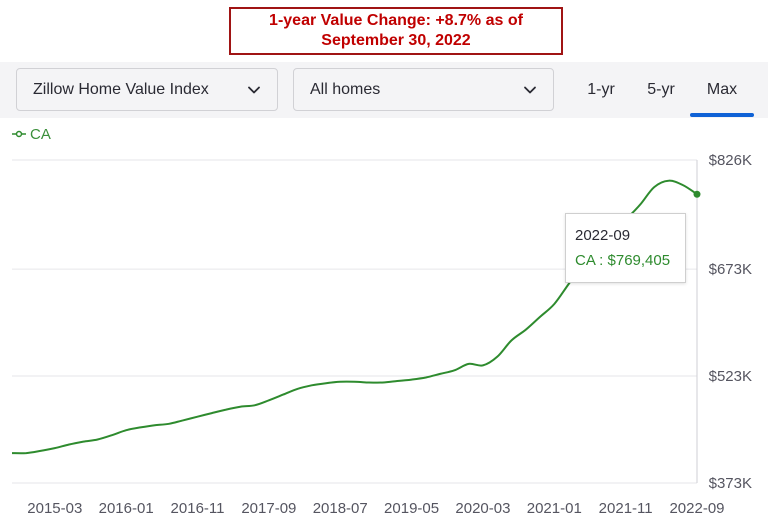  Describe the element at coordinates (40, 134) in the screenshot. I see `legend-label-ca: CA` at that location.